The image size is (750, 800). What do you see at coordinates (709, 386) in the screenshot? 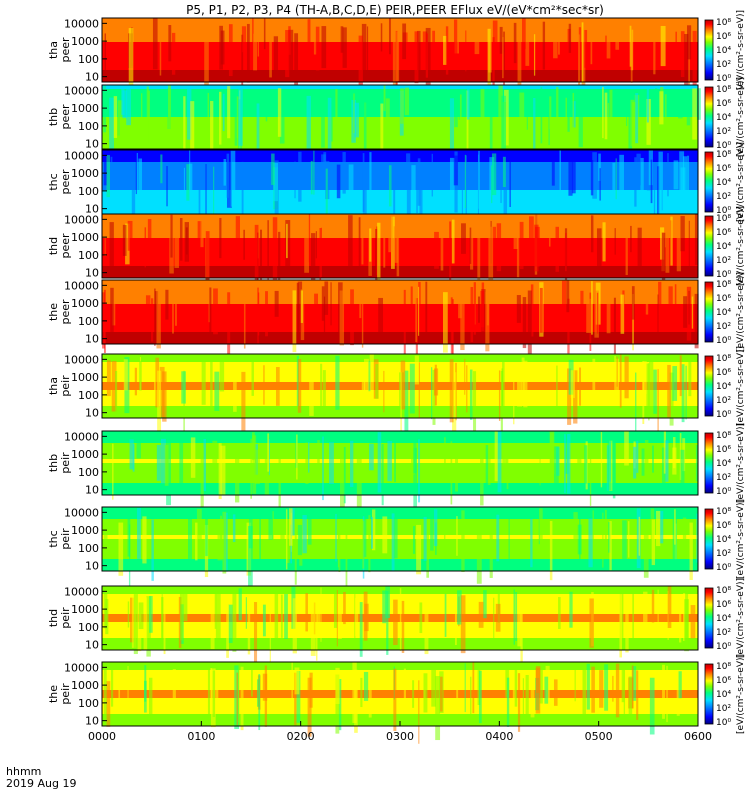
I see `colorbar` at bounding box center [709, 386].